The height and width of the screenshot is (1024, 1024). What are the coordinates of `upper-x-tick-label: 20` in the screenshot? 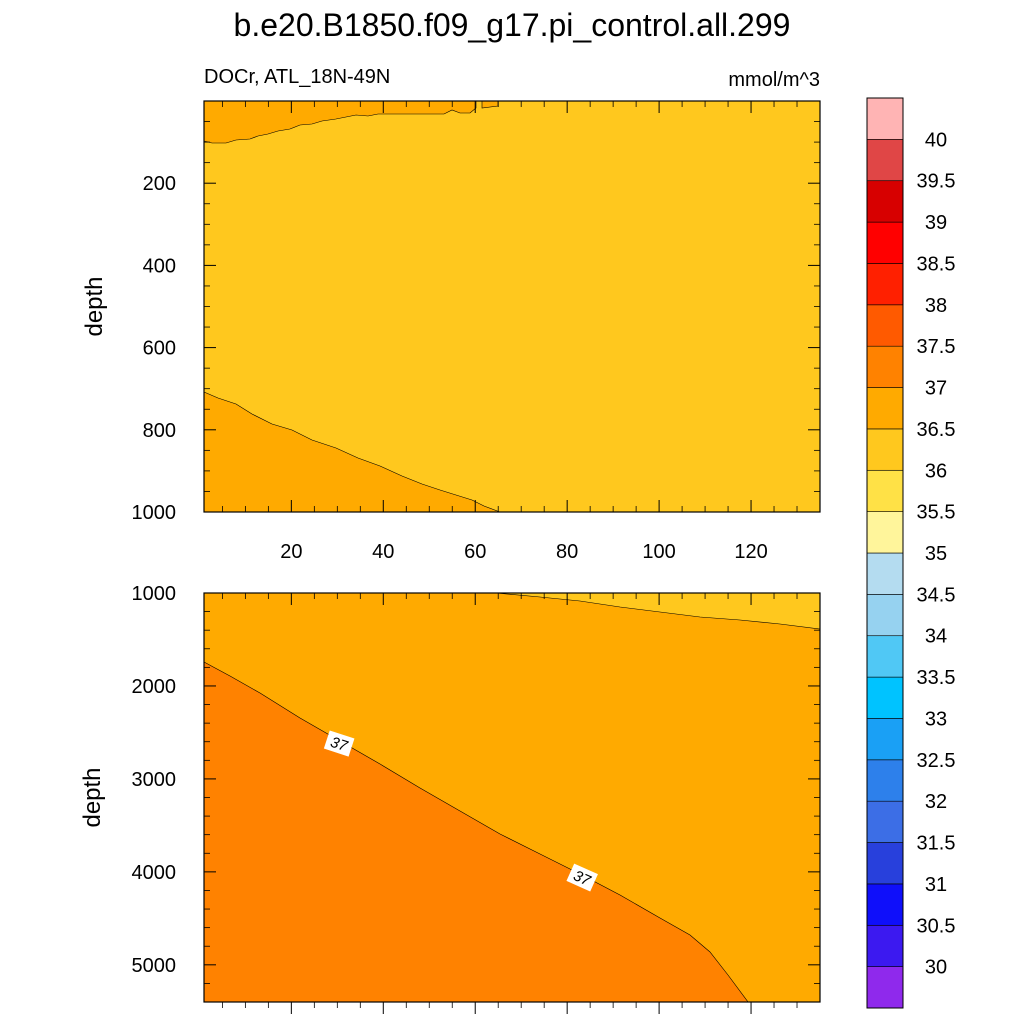 It's located at (291, 552).